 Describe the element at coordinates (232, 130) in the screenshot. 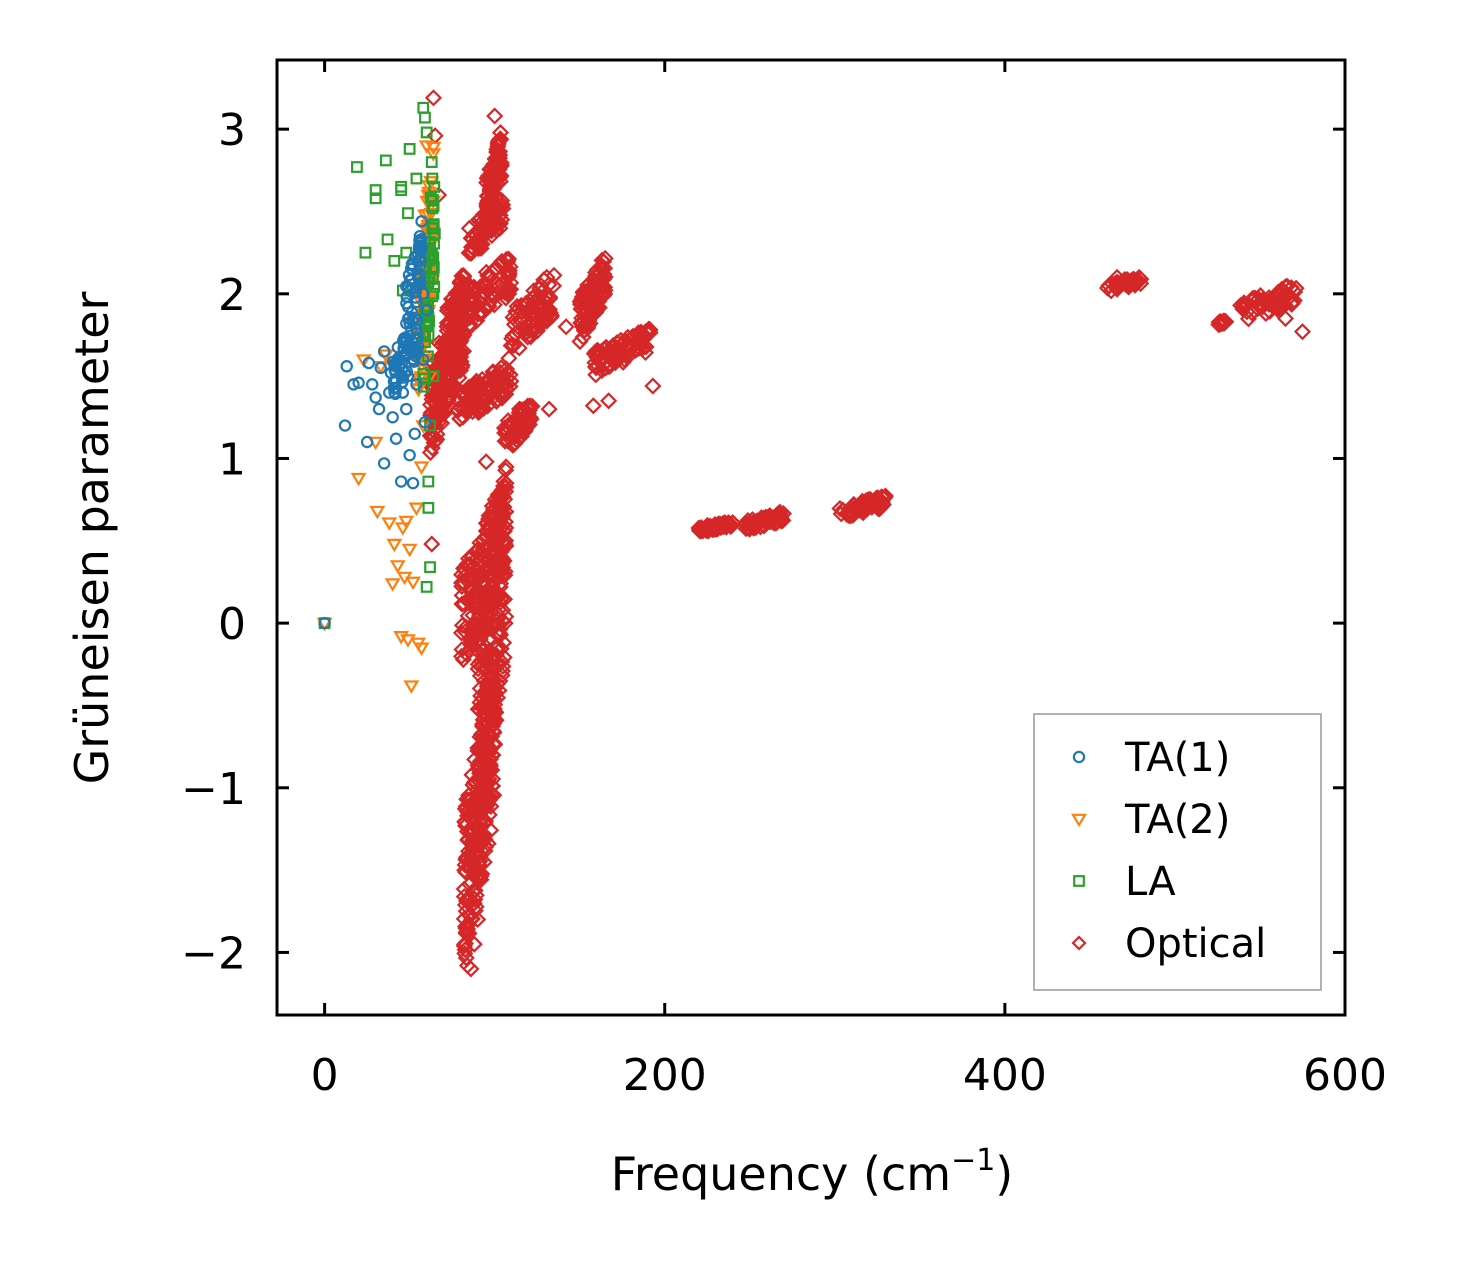

I see `y-tick-label: 3` at that location.